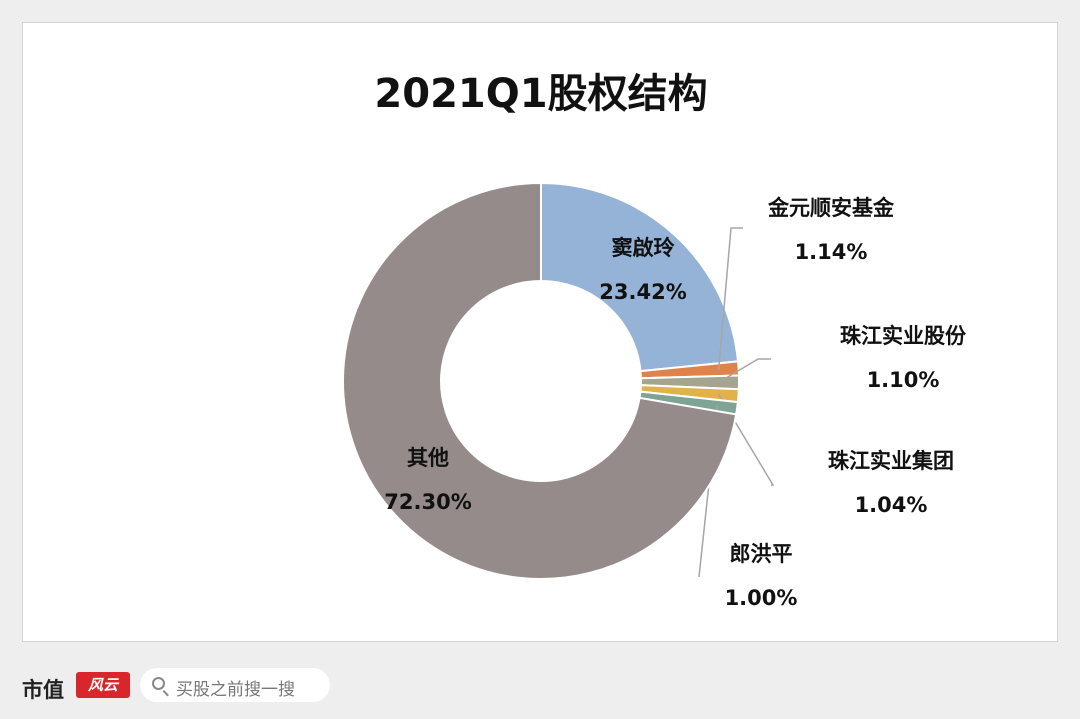 The width and height of the screenshot is (1080, 719). Describe the element at coordinates (427, 502) in the screenshot. I see `slice-value-5: 72.30%` at that location.